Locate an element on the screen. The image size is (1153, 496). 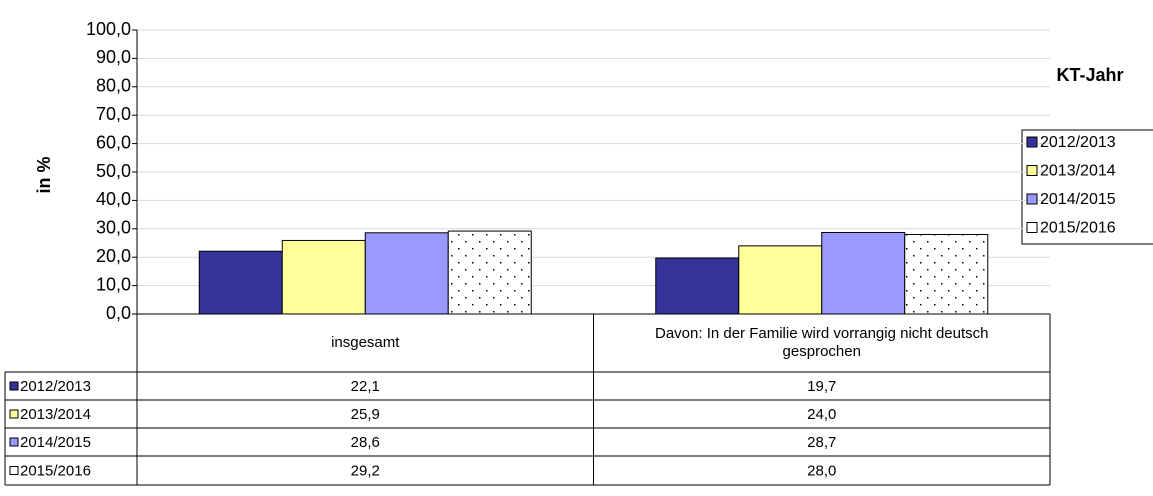
x-tick-label: insgesamt is located at coordinates (365, 342).